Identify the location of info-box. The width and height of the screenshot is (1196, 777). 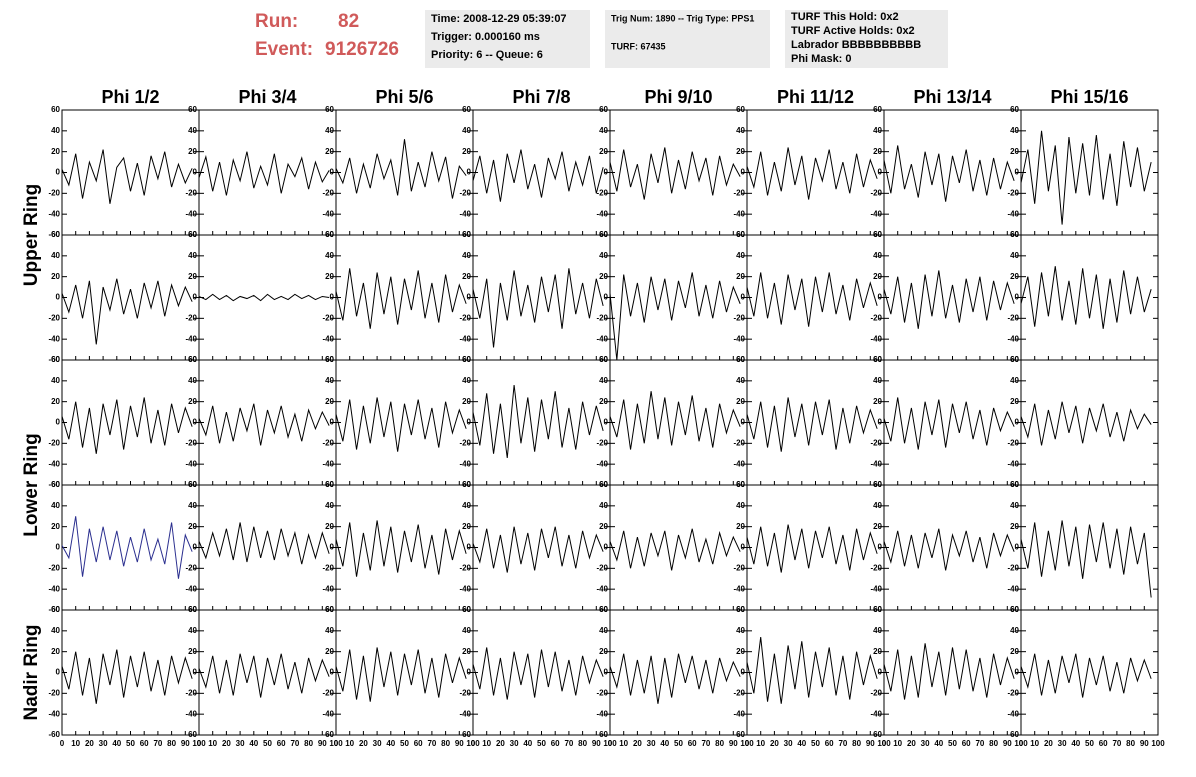
(507, 39).